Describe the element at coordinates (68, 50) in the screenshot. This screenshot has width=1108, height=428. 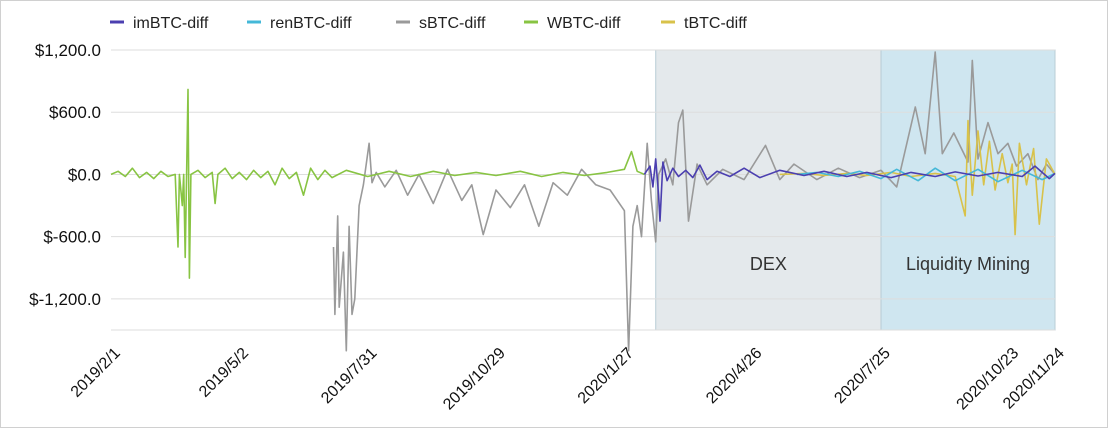
I see `y-tick-label-0: $1,200.0` at that location.